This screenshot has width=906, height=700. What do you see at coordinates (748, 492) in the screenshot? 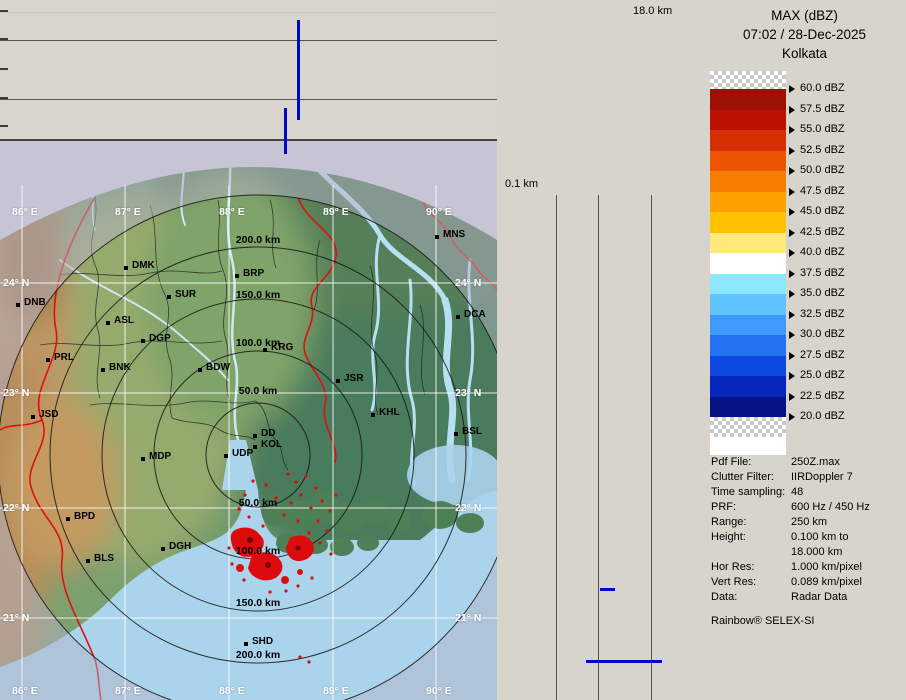
I see `info-row-label: Time sampling:` at bounding box center [748, 492].